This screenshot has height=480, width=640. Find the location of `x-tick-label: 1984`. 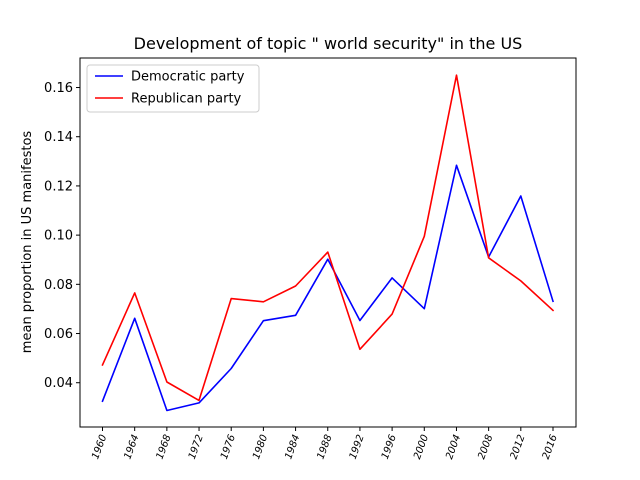

x-tick-label: 1984 is located at coordinates (292, 447).